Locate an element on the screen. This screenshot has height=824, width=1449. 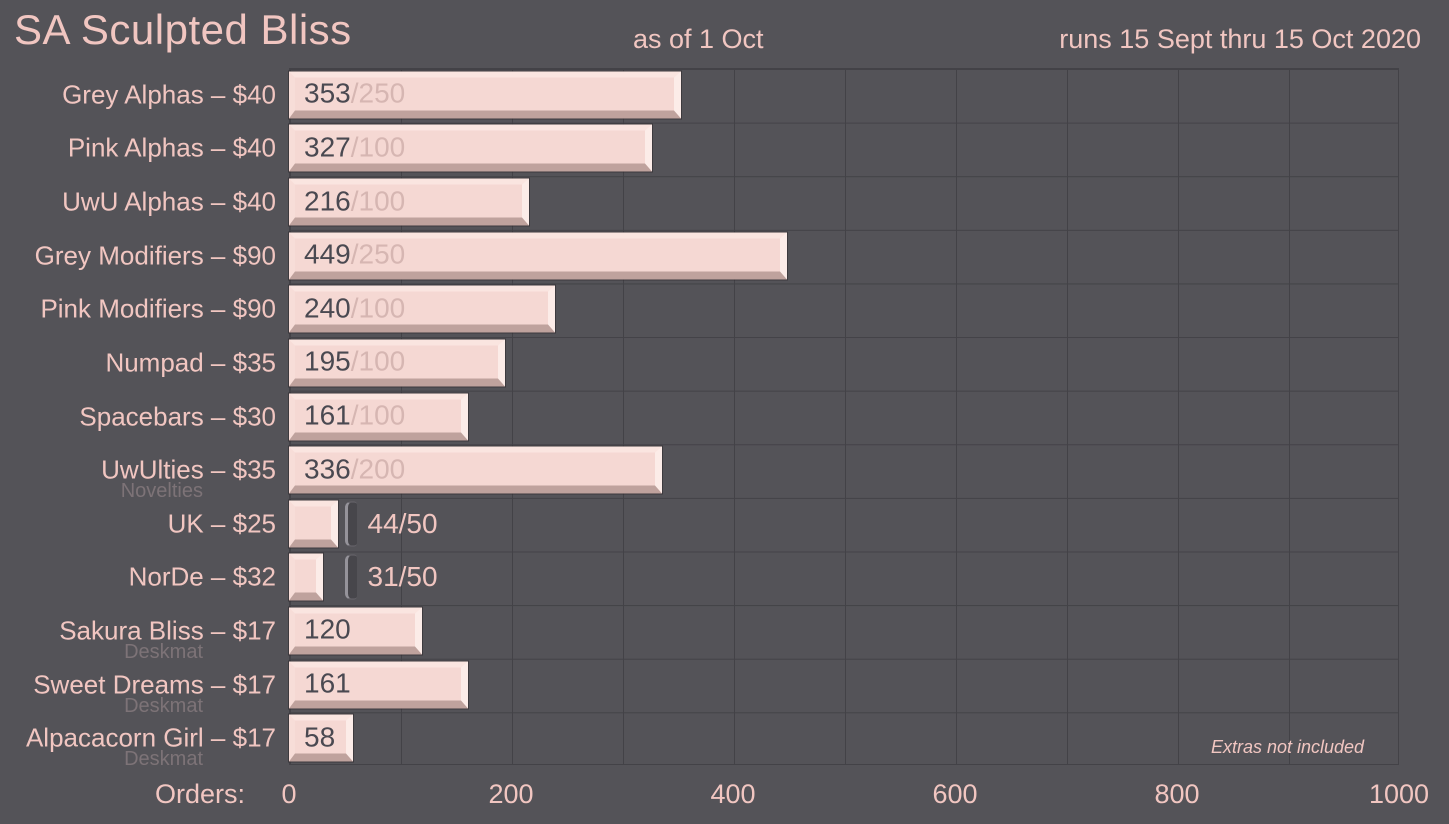
chart-row: Grey Modifiers – $90 449/250 is located at coordinates (724, 256).